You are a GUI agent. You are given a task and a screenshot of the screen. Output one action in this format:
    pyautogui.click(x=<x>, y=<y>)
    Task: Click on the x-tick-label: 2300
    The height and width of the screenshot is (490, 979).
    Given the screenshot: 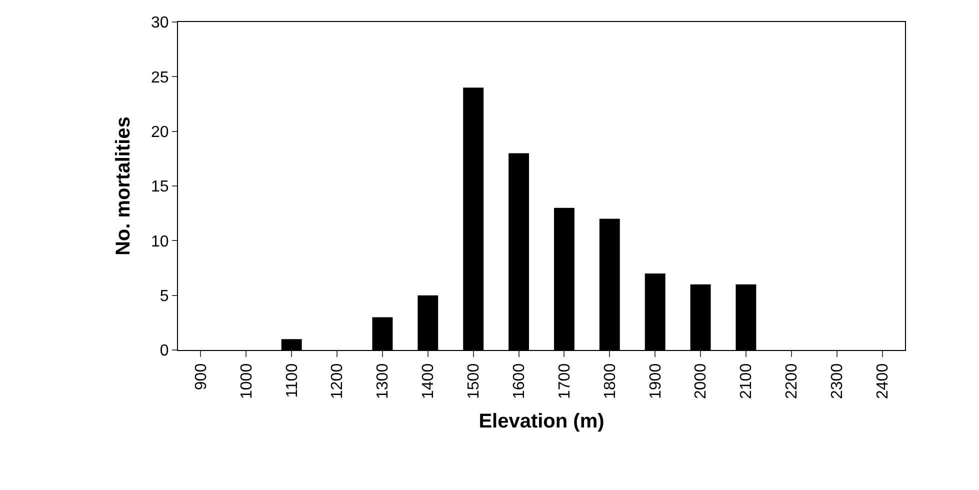 What is the action you would take?
    pyautogui.click(x=837, y=381)
    